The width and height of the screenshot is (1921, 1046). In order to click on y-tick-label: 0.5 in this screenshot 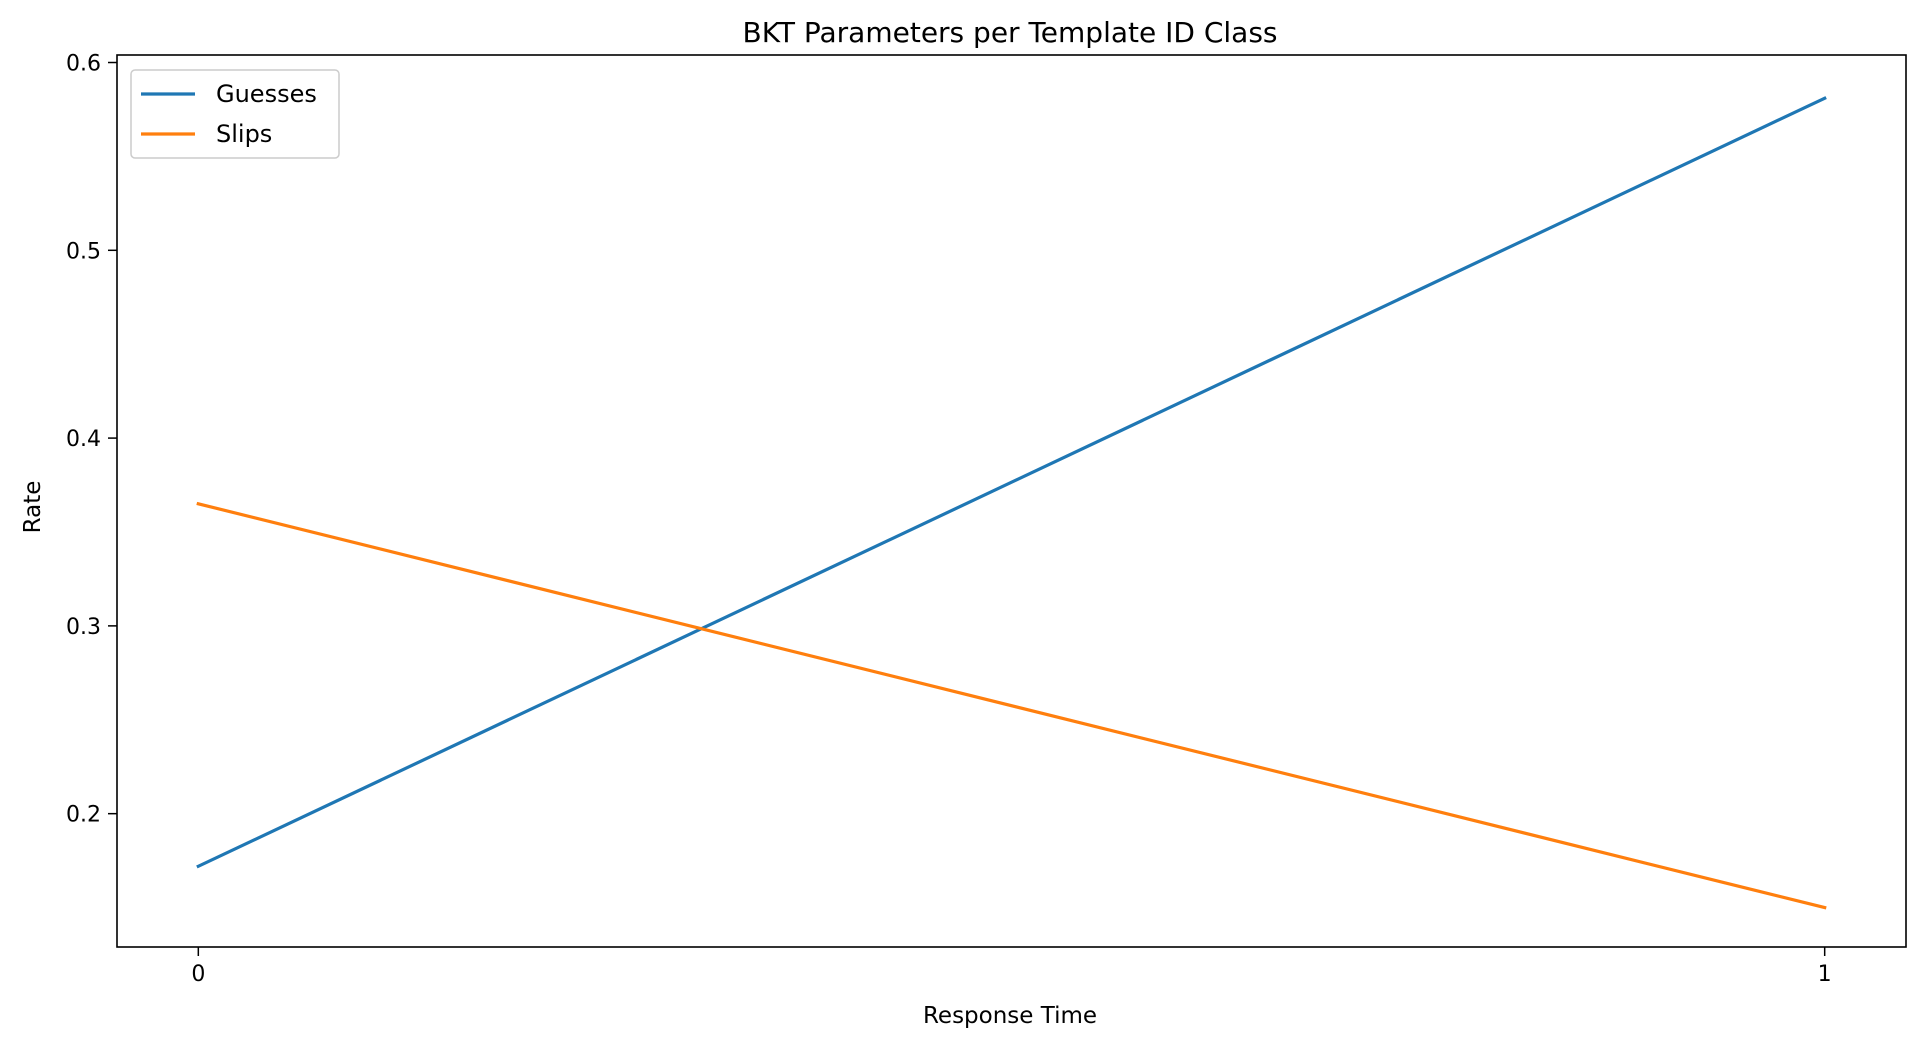, I will do `click(83, 251)`.